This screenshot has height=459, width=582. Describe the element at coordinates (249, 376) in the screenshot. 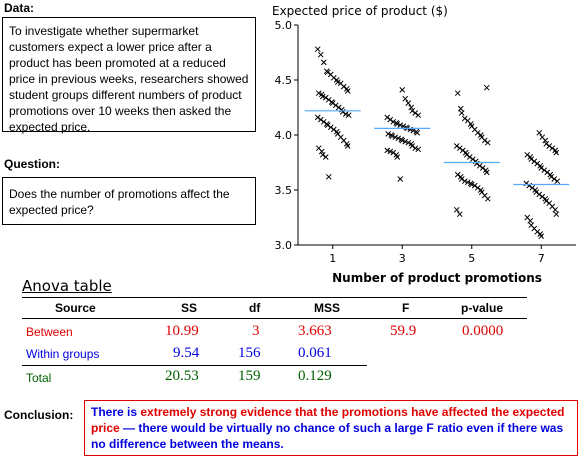

I see `row-total-df: 159` at that location.